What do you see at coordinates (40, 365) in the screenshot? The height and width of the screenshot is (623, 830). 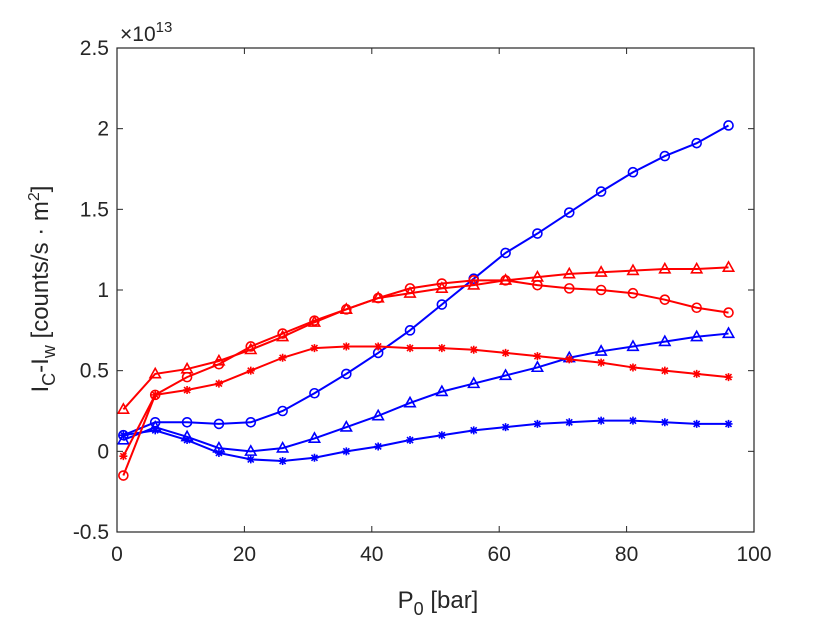 I see `y-axis-label-mid: -I` at bounding box center [40, 365].